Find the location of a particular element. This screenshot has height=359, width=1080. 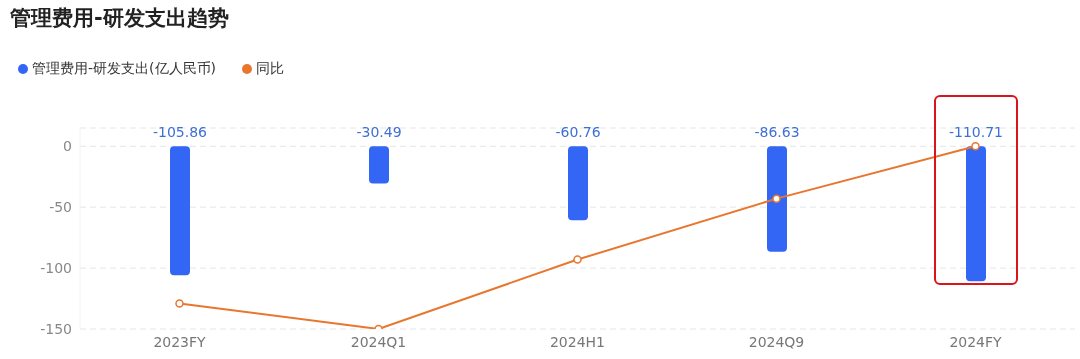

x-tick-label: 2024FY is located at coordinates (976, 341).